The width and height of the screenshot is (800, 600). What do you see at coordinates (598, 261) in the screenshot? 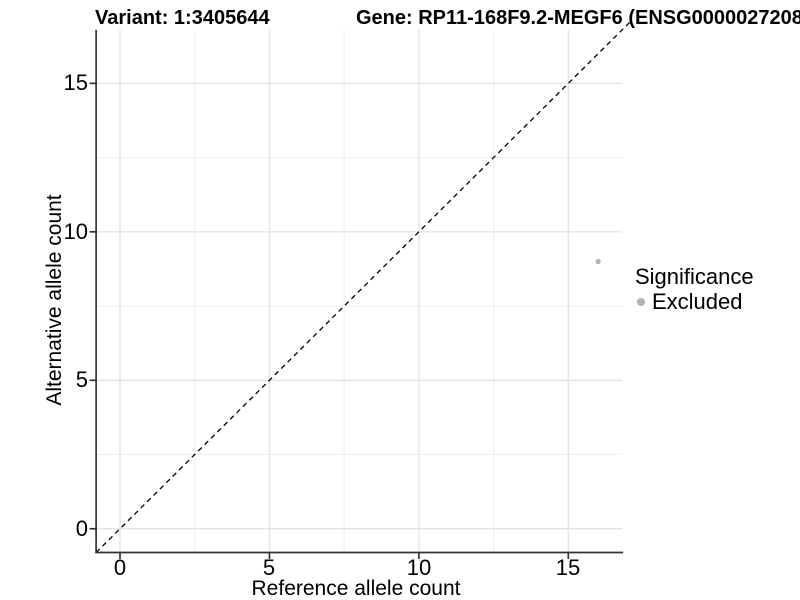
I see `data-point` at bounding box center [598, 261].